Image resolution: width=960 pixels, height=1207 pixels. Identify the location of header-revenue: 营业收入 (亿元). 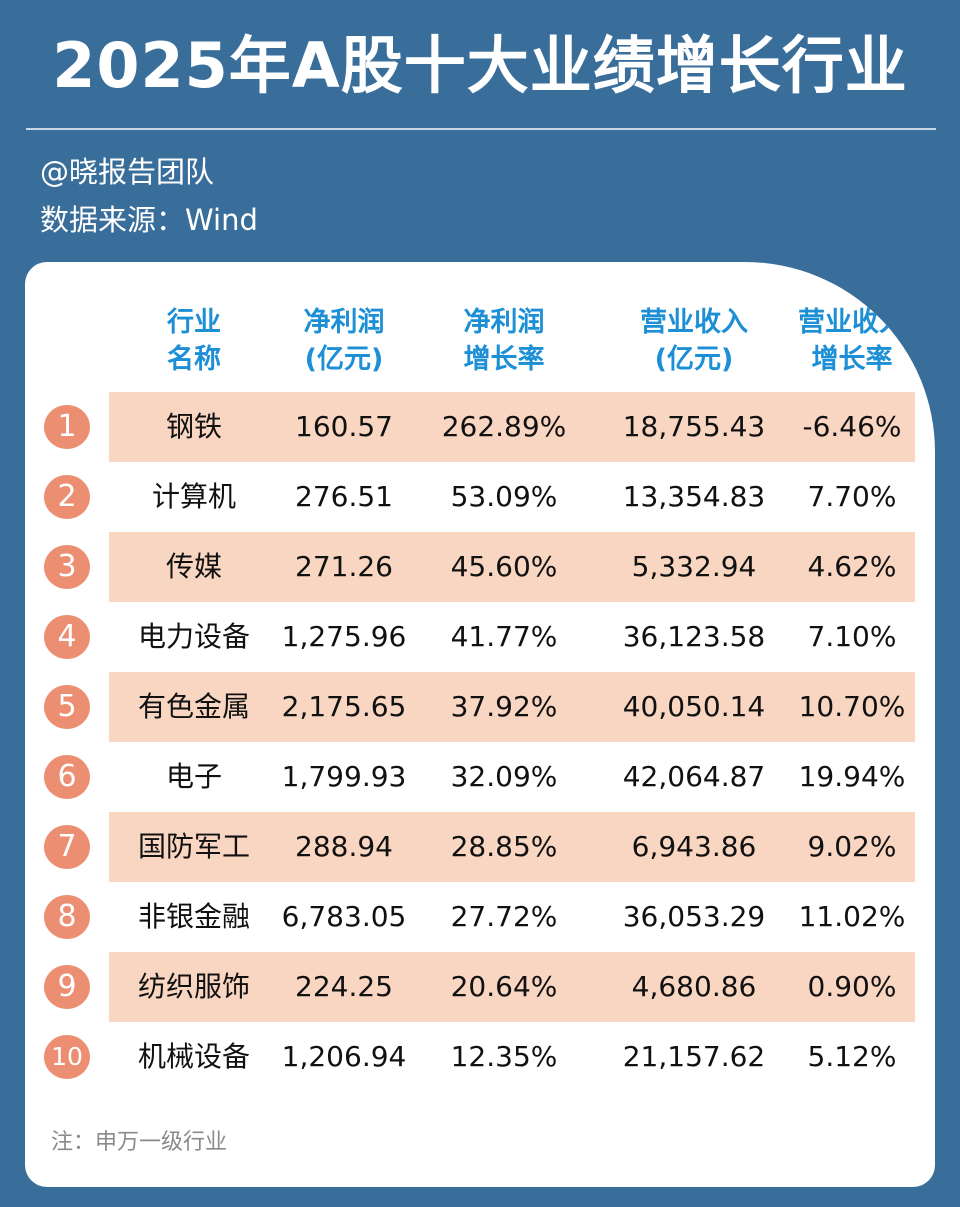
(694, 341).